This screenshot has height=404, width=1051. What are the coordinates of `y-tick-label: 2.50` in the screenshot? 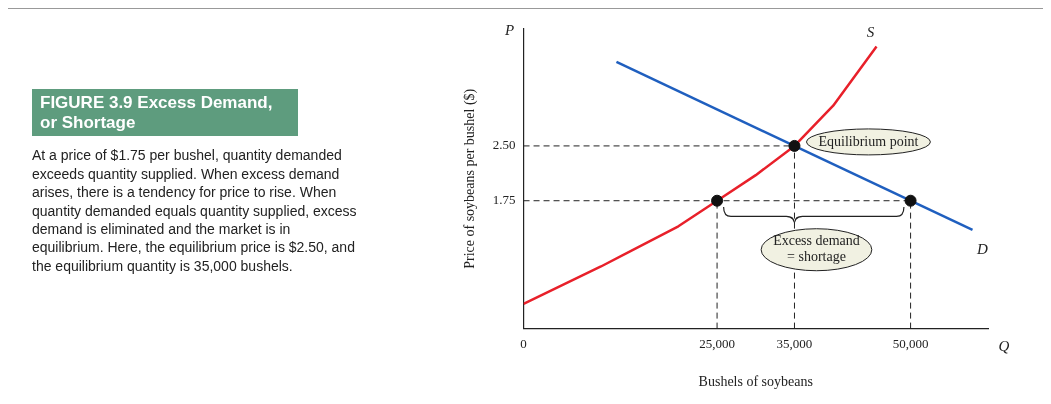 It's located at (504, 145).